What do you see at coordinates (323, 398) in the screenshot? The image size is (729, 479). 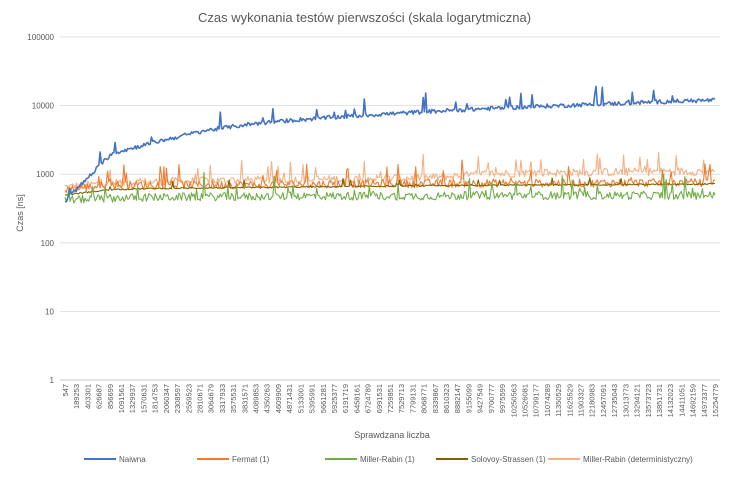 I see `x-tick-label: 5661281` at bounding box center [323, 398].